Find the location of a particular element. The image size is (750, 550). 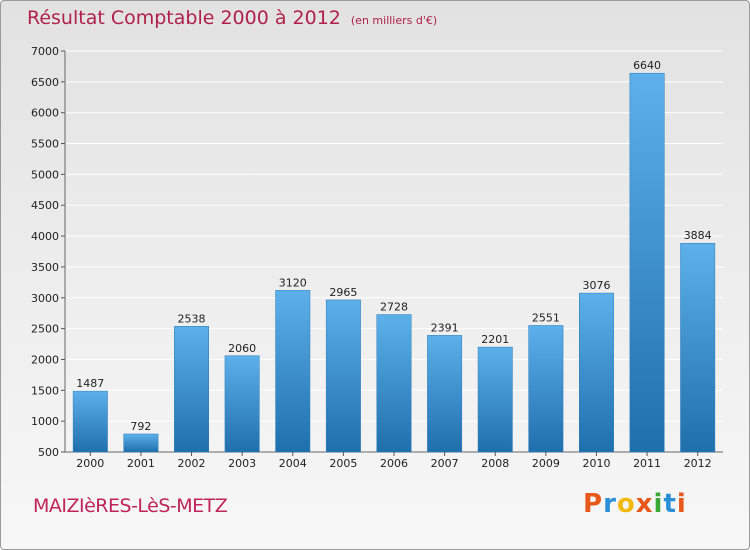

bar-2012 is located at coordinates (698, 347).